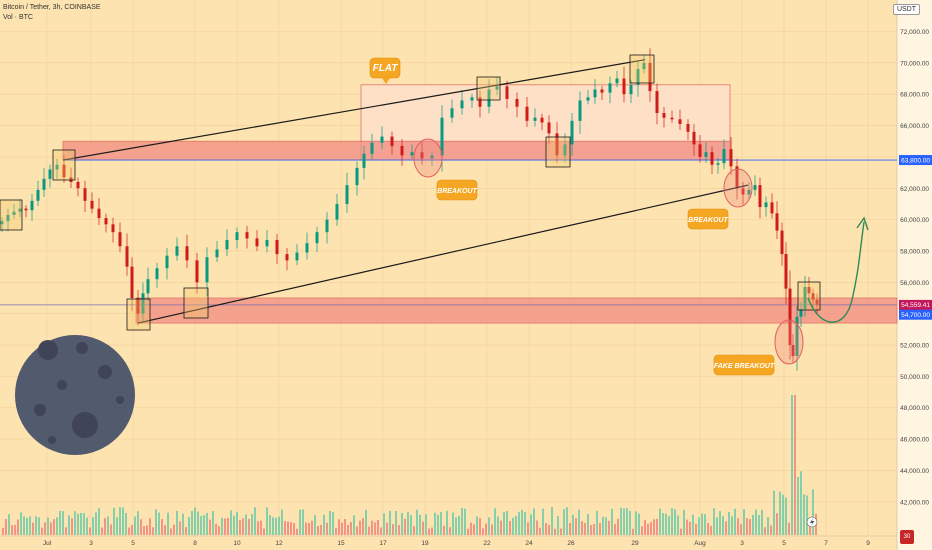  What do you see at coordinates (708, 219) in the screenshot?
I see `breakout-label-2-bg` at bounding box center [708, 219].